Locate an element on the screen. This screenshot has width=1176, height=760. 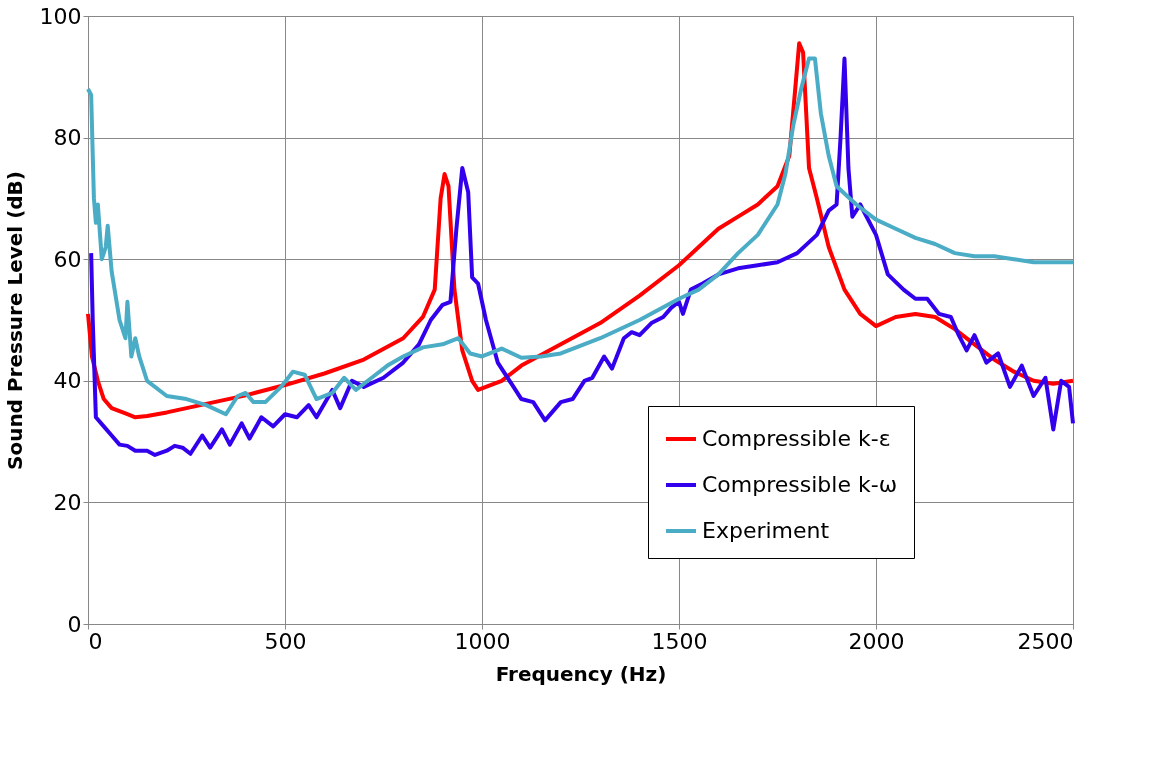
x-tick-label: 500 is located at coordinates (285, 641).